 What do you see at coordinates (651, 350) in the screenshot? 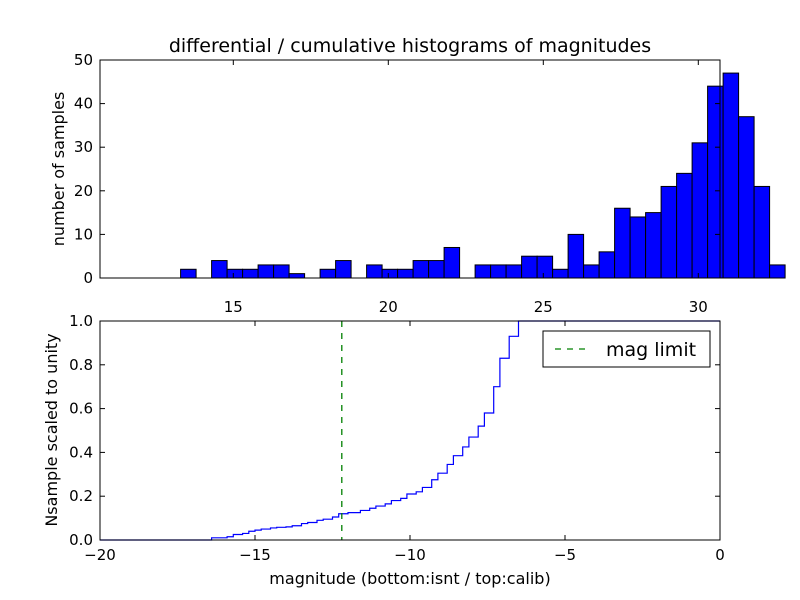
I see `legend-label-mag-limit: mag limit` at bounding box center [651, 350].